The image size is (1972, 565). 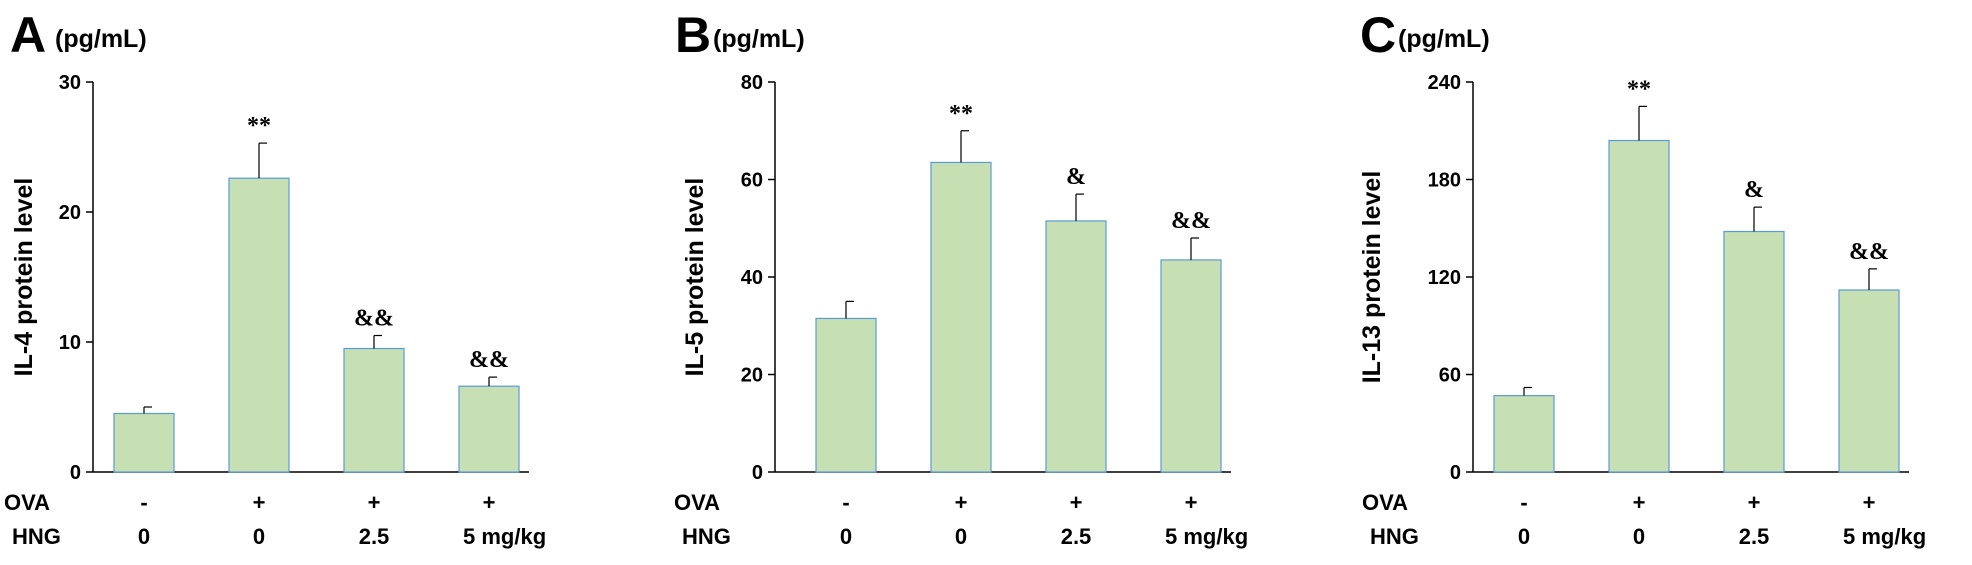 I want to click on y-tick-label: 240, so click(x=1444, y=83).